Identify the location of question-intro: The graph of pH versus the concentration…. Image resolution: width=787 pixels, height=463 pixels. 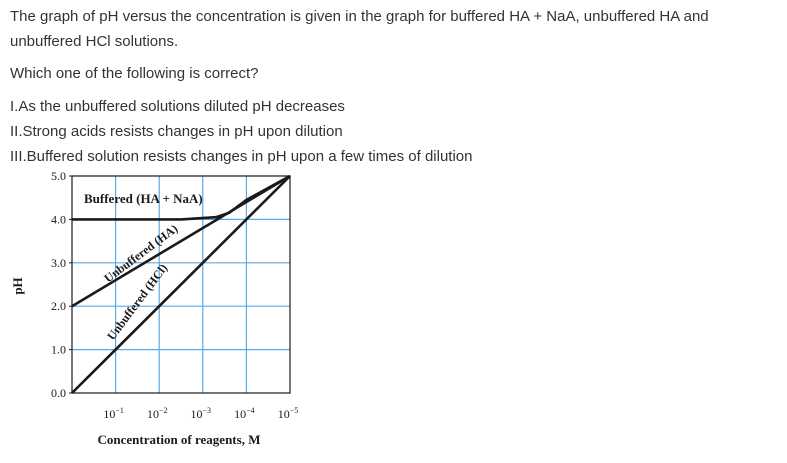
(359, 29).